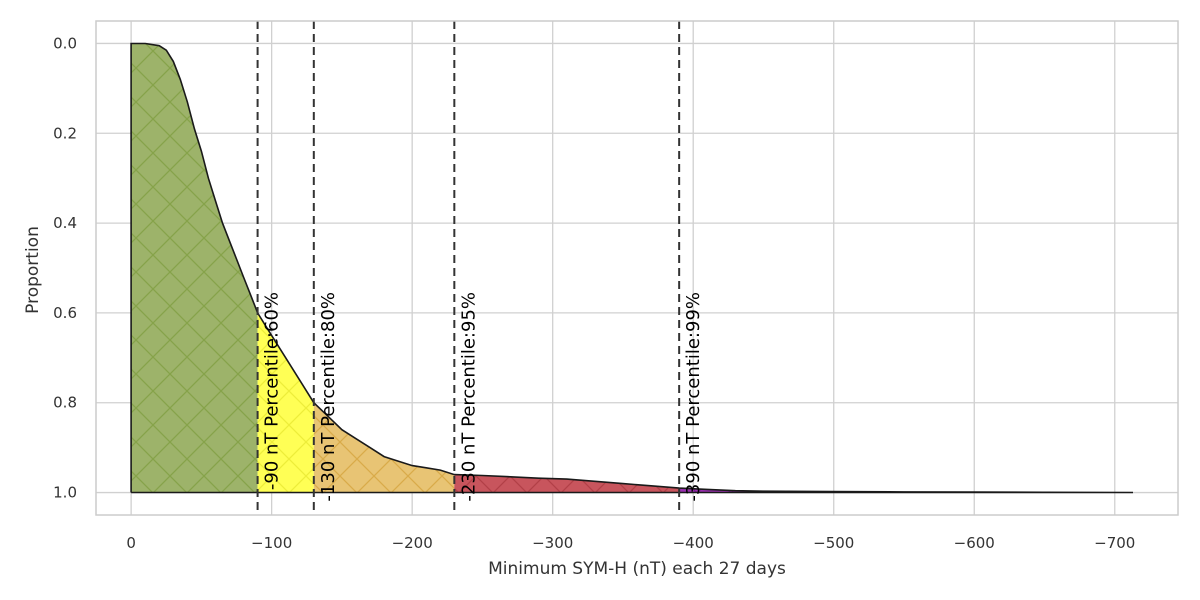  I want to click on x-tick-label: −100, so click(271, 543).